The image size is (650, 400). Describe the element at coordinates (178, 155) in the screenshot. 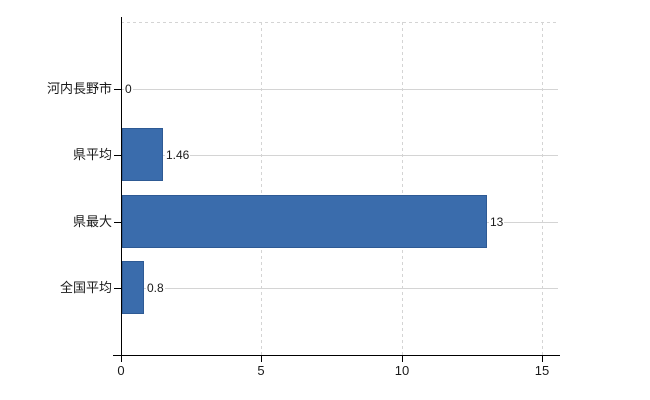

I see `value-label: 1.46` at that location.